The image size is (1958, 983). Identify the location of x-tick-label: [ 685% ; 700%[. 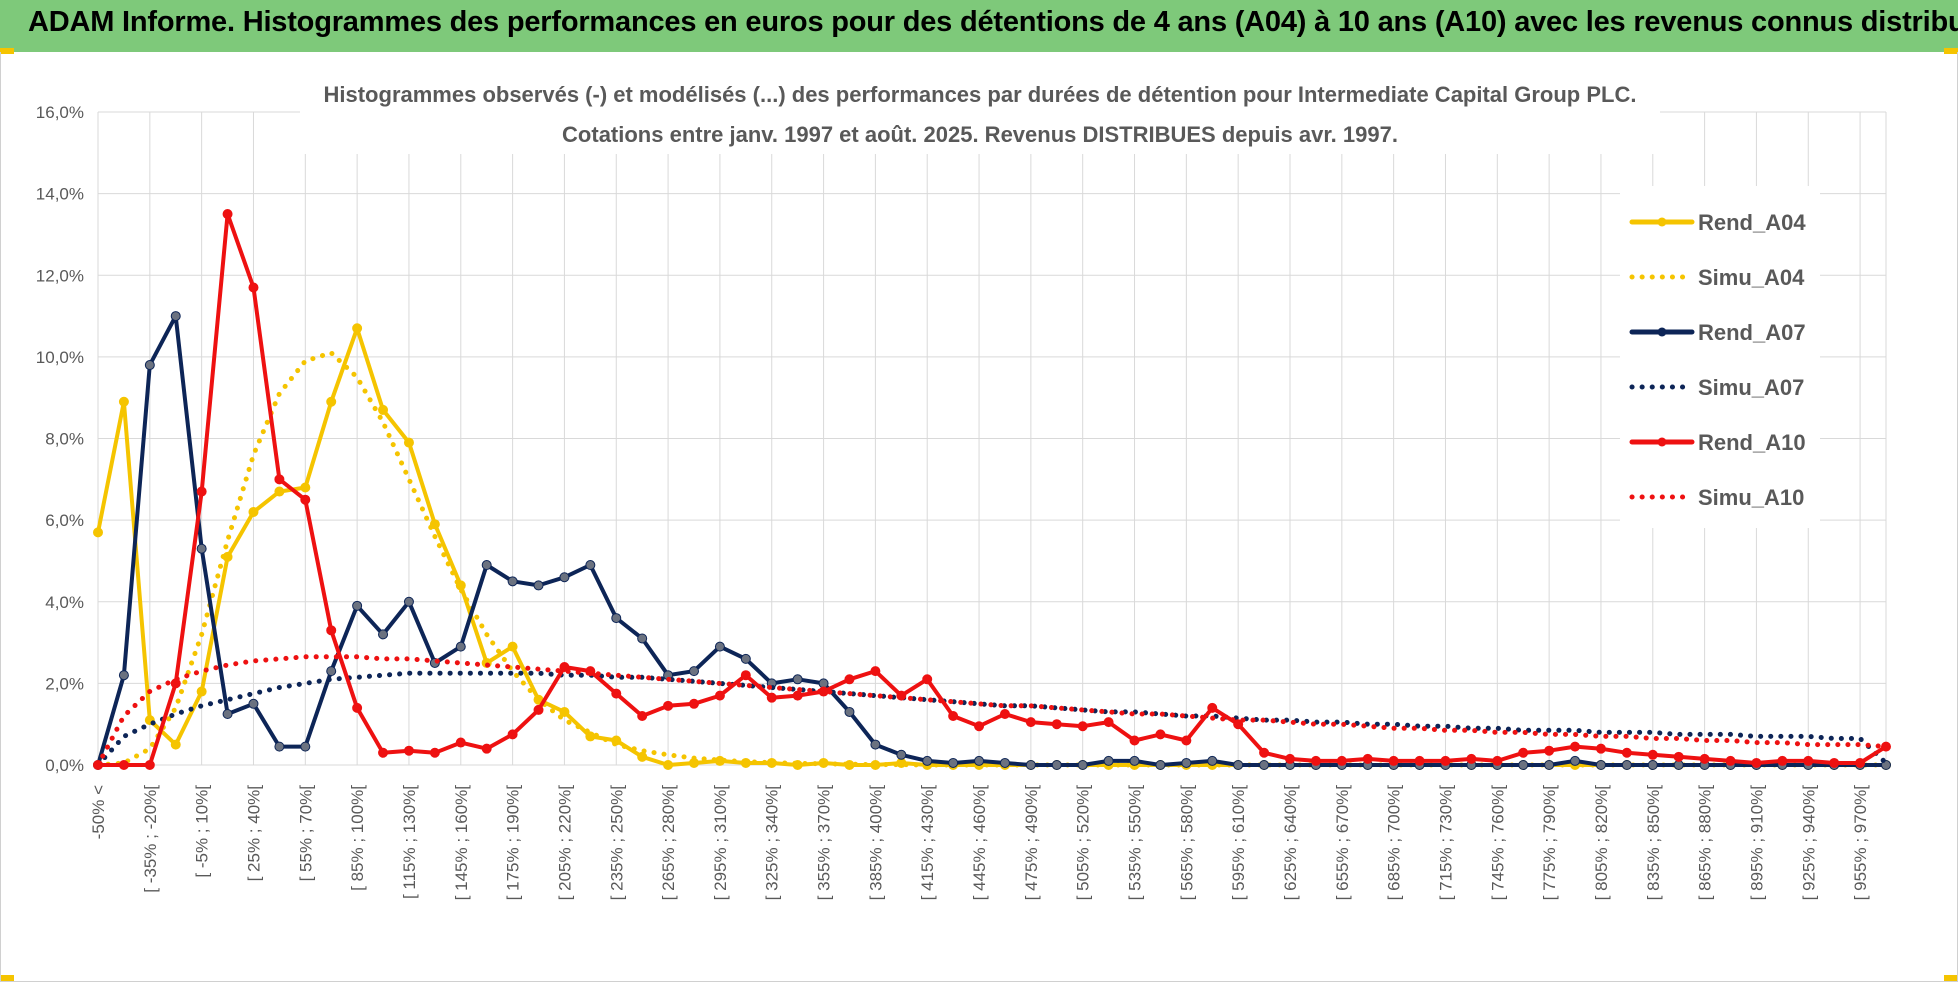
(1394, 843).